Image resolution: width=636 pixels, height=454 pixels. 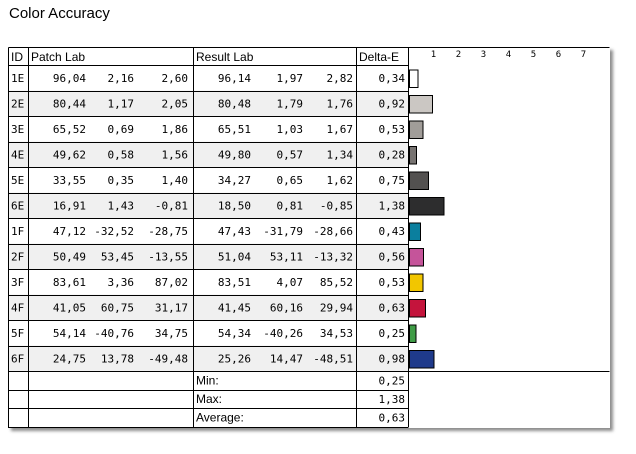 What do you see at coordinates (17, 358) in the screenshot?
I see `row-id: 6F` at bounding box center [17, 358].